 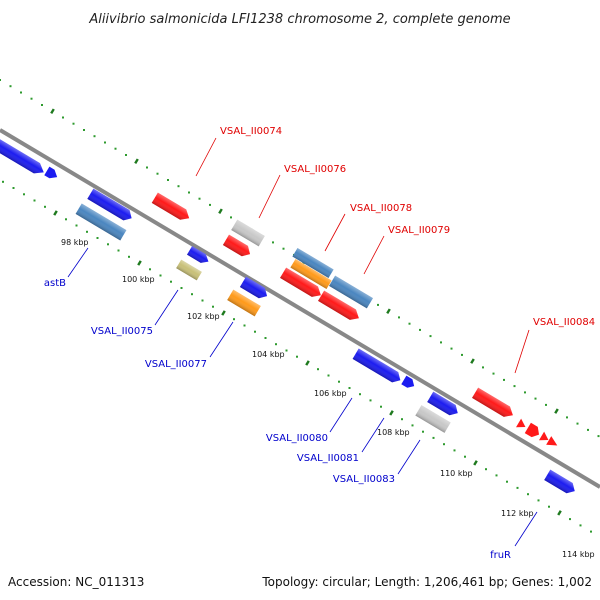 What do you see at coordinates (206, 157) in the screenshot?
I see `pointer-vsal-ii0074` at bounding box center [206, 157].